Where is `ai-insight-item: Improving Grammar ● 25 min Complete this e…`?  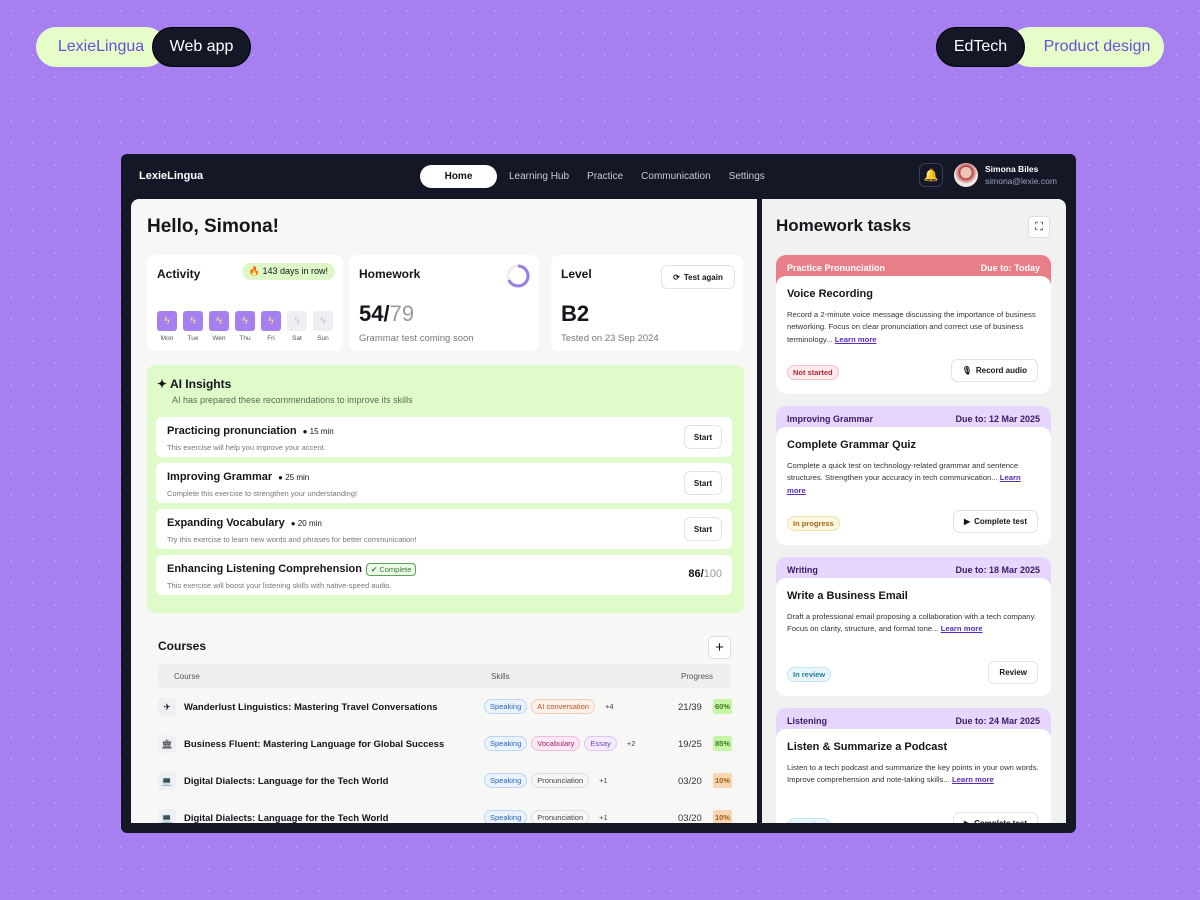
ai-insight-item: Improving Grammar ● 25 min Complete this e… is located at coordinates (444, 483).